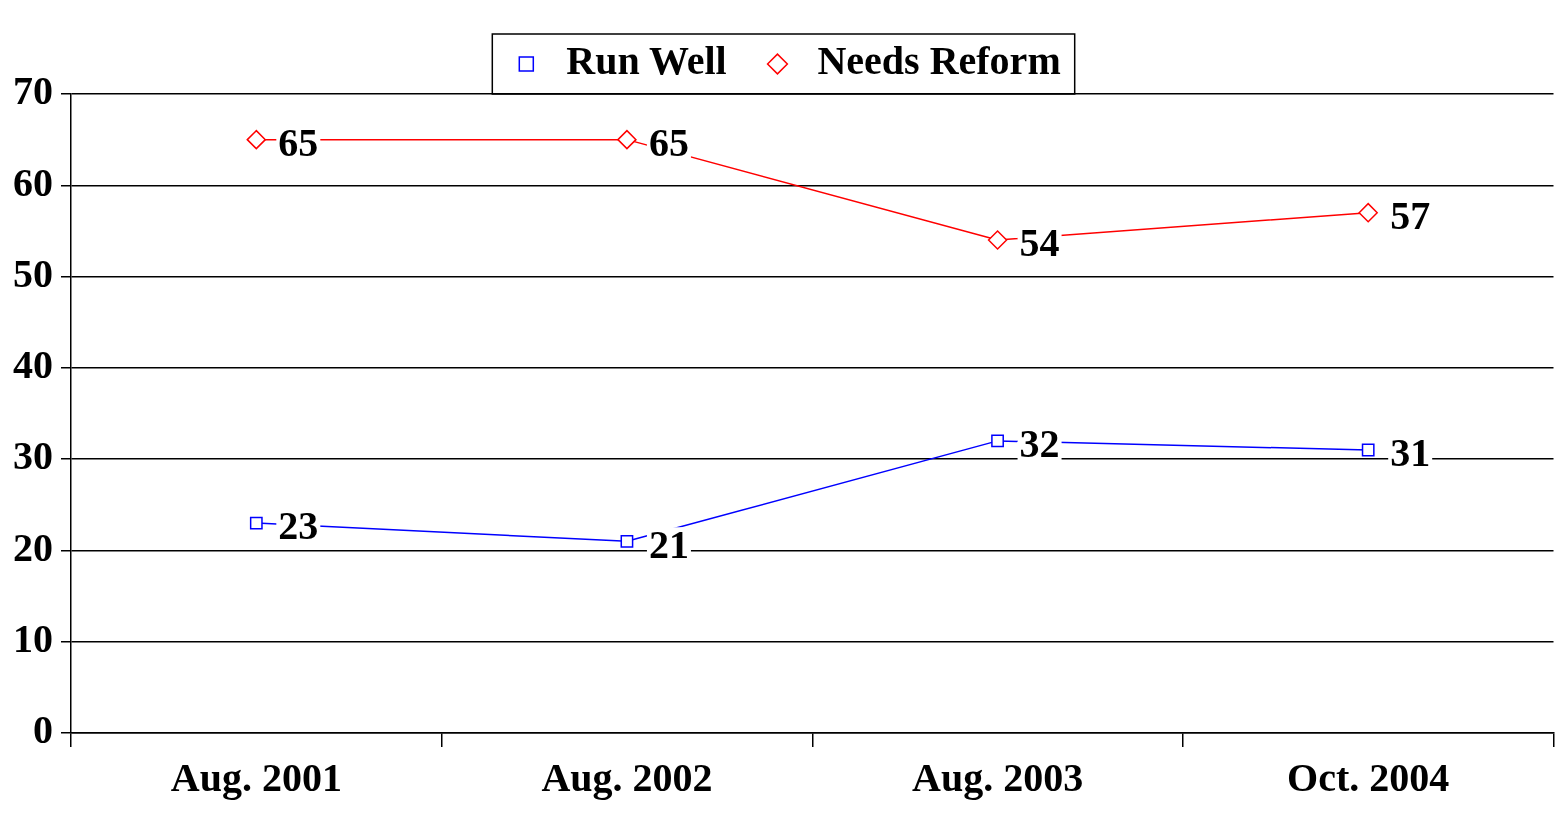 The image size is (1564, 815). What do you see at coordinates (1410, 215) in the screenshot?
I see `data-label: 57` at bounding box center [1410, 215].